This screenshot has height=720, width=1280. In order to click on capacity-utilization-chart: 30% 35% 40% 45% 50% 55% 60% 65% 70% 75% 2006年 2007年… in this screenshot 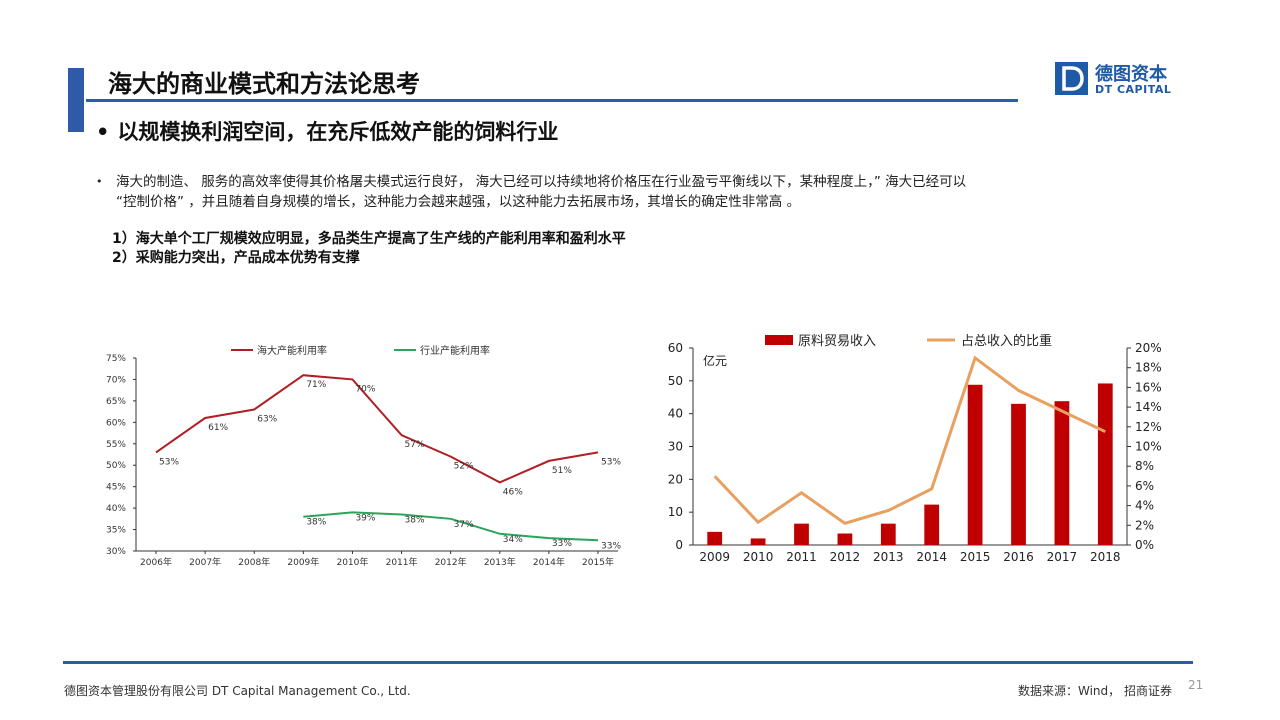, I will do `click(363, 456)`.